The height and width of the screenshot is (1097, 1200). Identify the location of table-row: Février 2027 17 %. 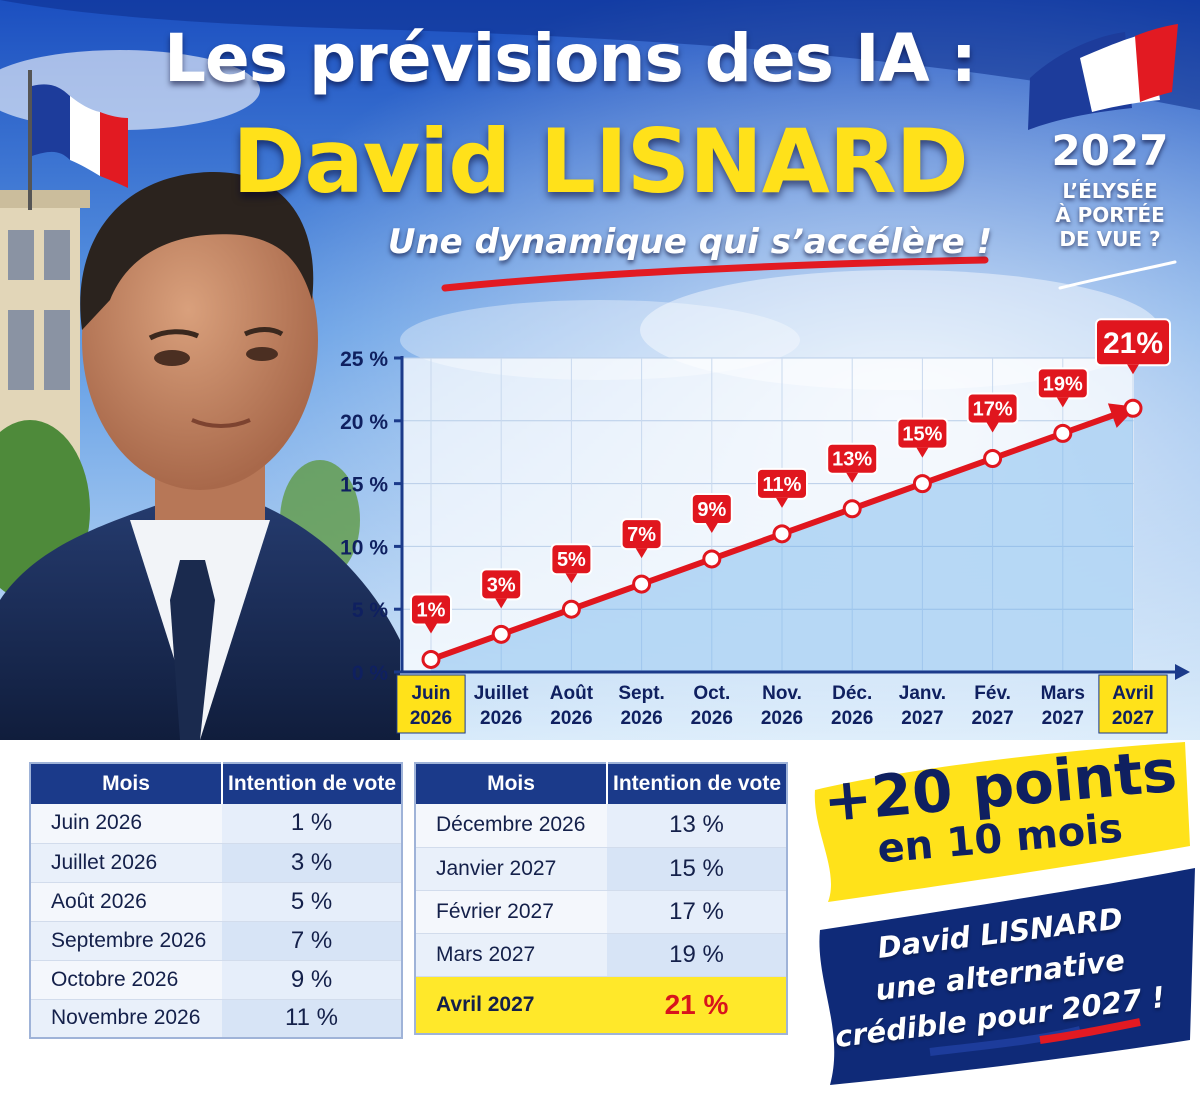
(601, 911).